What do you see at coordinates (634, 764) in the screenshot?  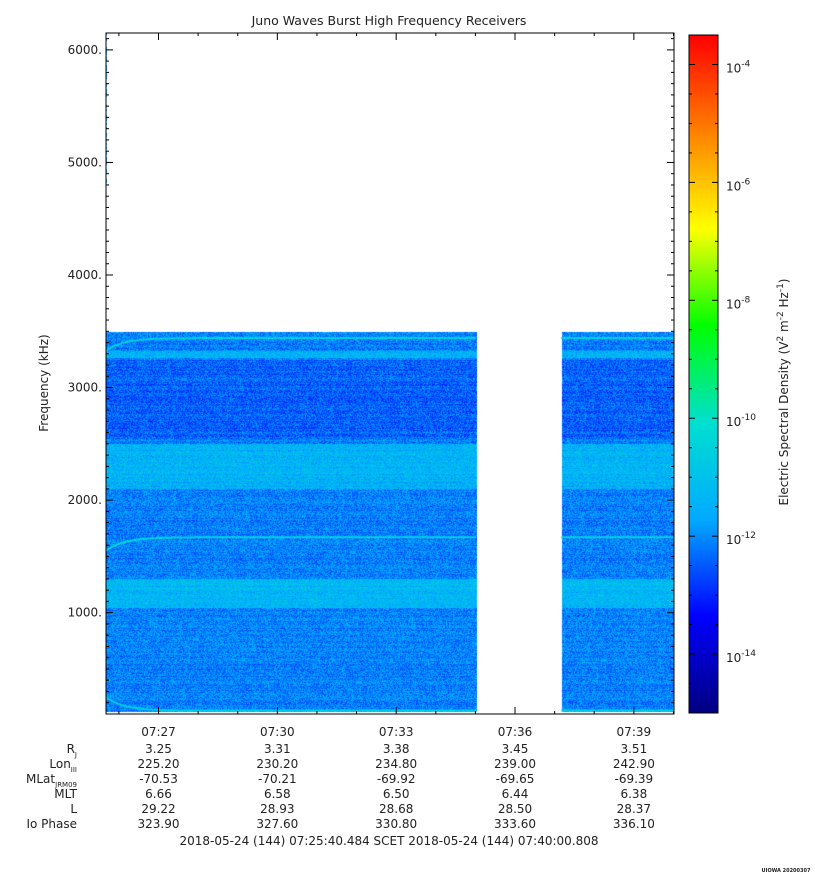 I see `ephemeris-value: 242.90` at bounding box center [634, 764].